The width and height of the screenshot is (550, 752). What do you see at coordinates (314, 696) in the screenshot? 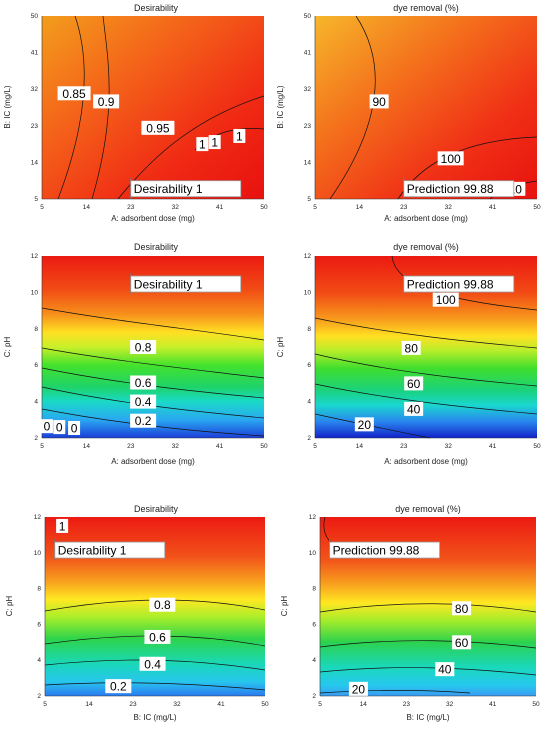
I see `y-tick-label: 2` at bounding box center [314, 696].